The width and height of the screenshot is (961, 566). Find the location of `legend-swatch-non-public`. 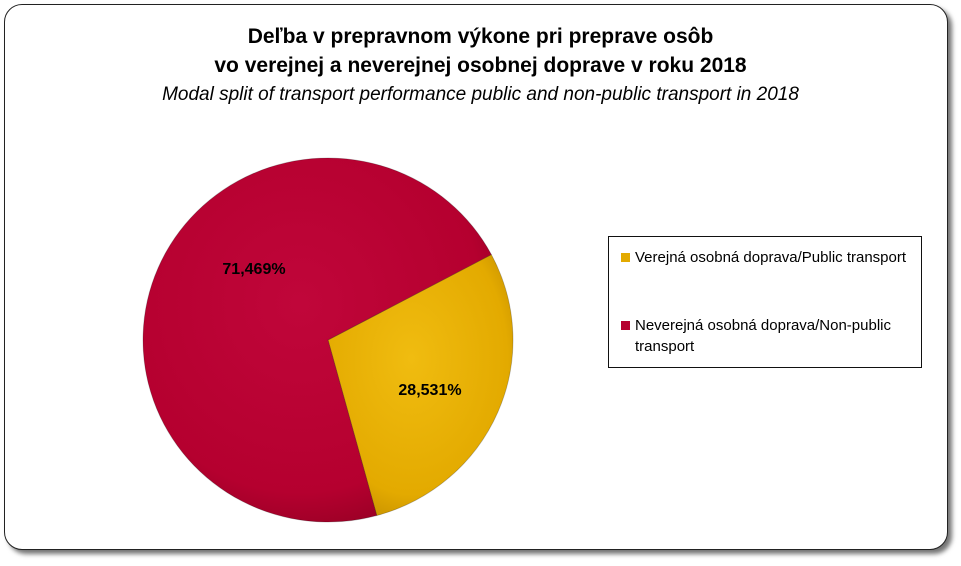

legend-swatch-non-public is located at coordinates (625, 325).